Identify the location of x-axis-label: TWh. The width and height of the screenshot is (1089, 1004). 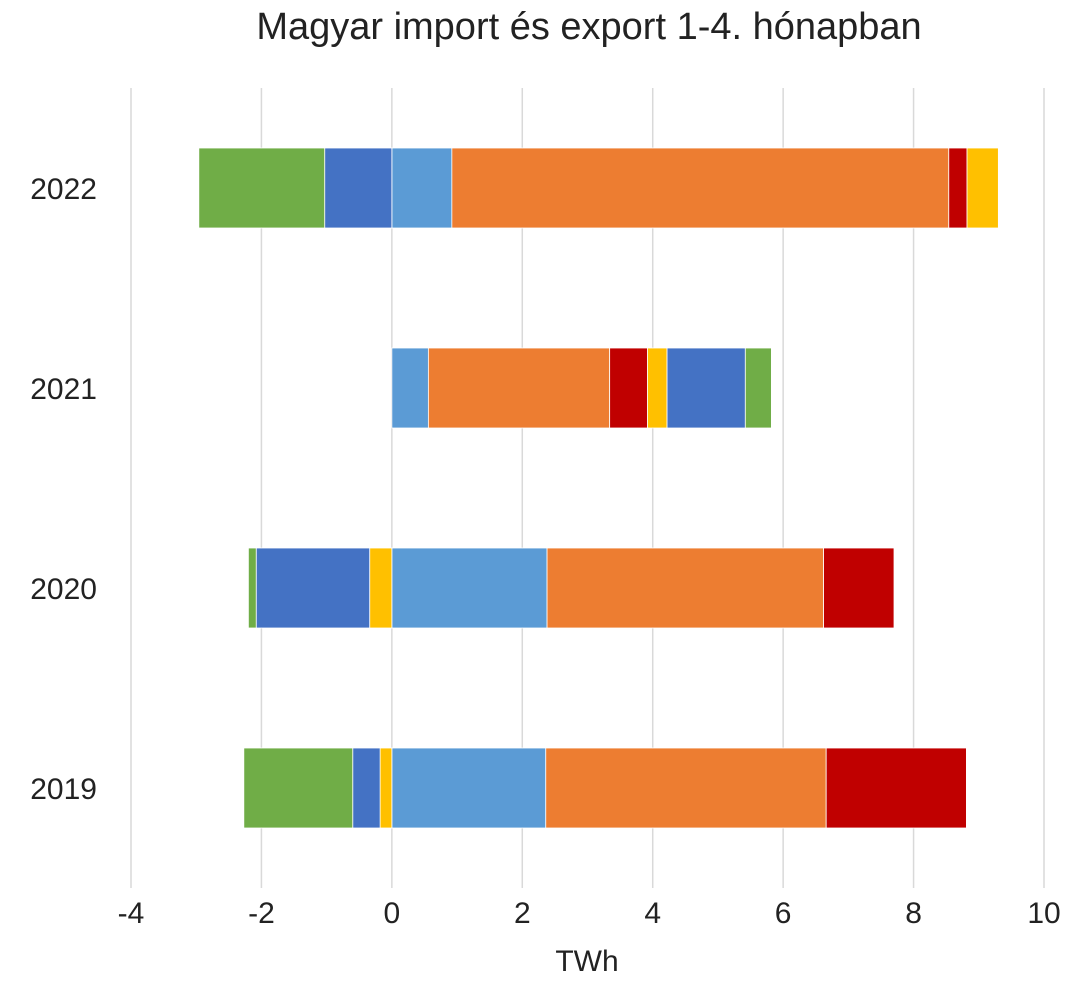
(587, 961).